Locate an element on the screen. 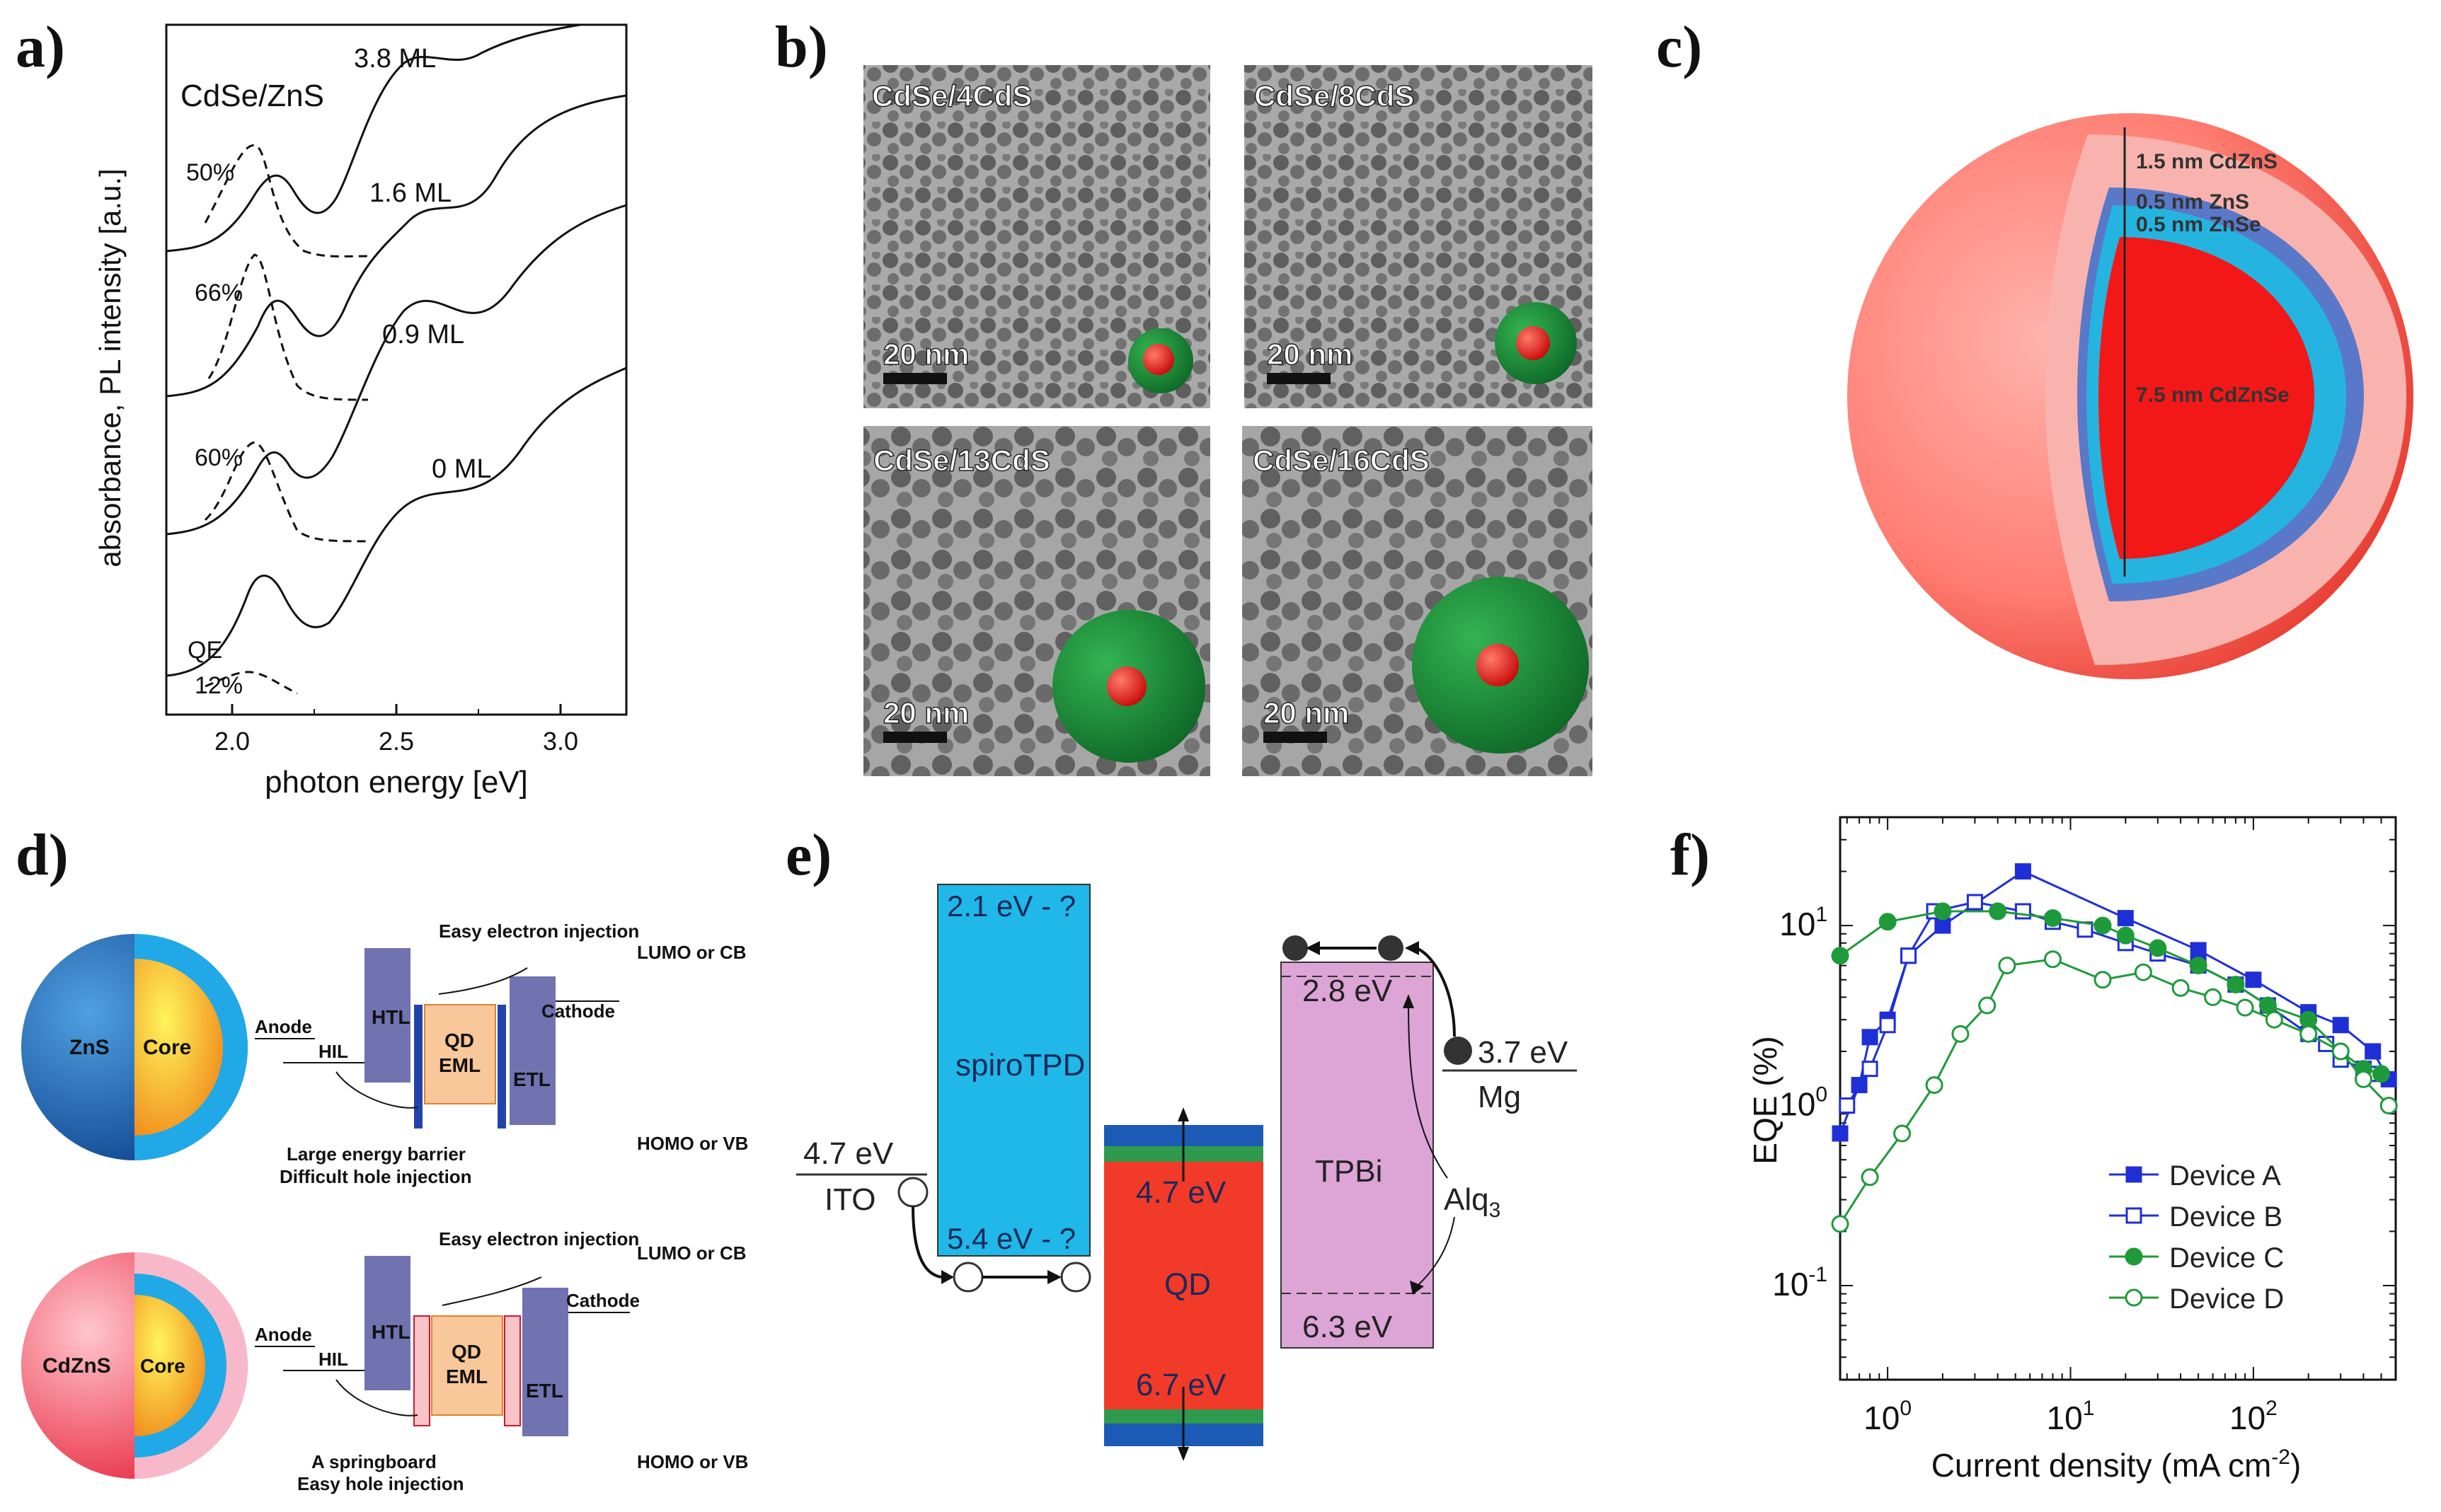 The height and width of the screenshot is (1512, 2441). f-legend: Device A Device B Device C Device D is located at coordinates (2196, 1237).